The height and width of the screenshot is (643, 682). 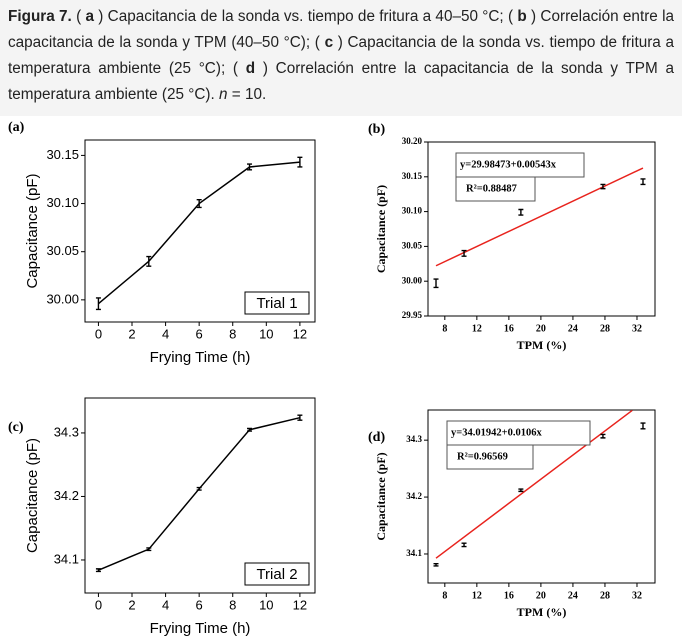 I want to click on x-tick-label: 6, so click(x=199, y=604).